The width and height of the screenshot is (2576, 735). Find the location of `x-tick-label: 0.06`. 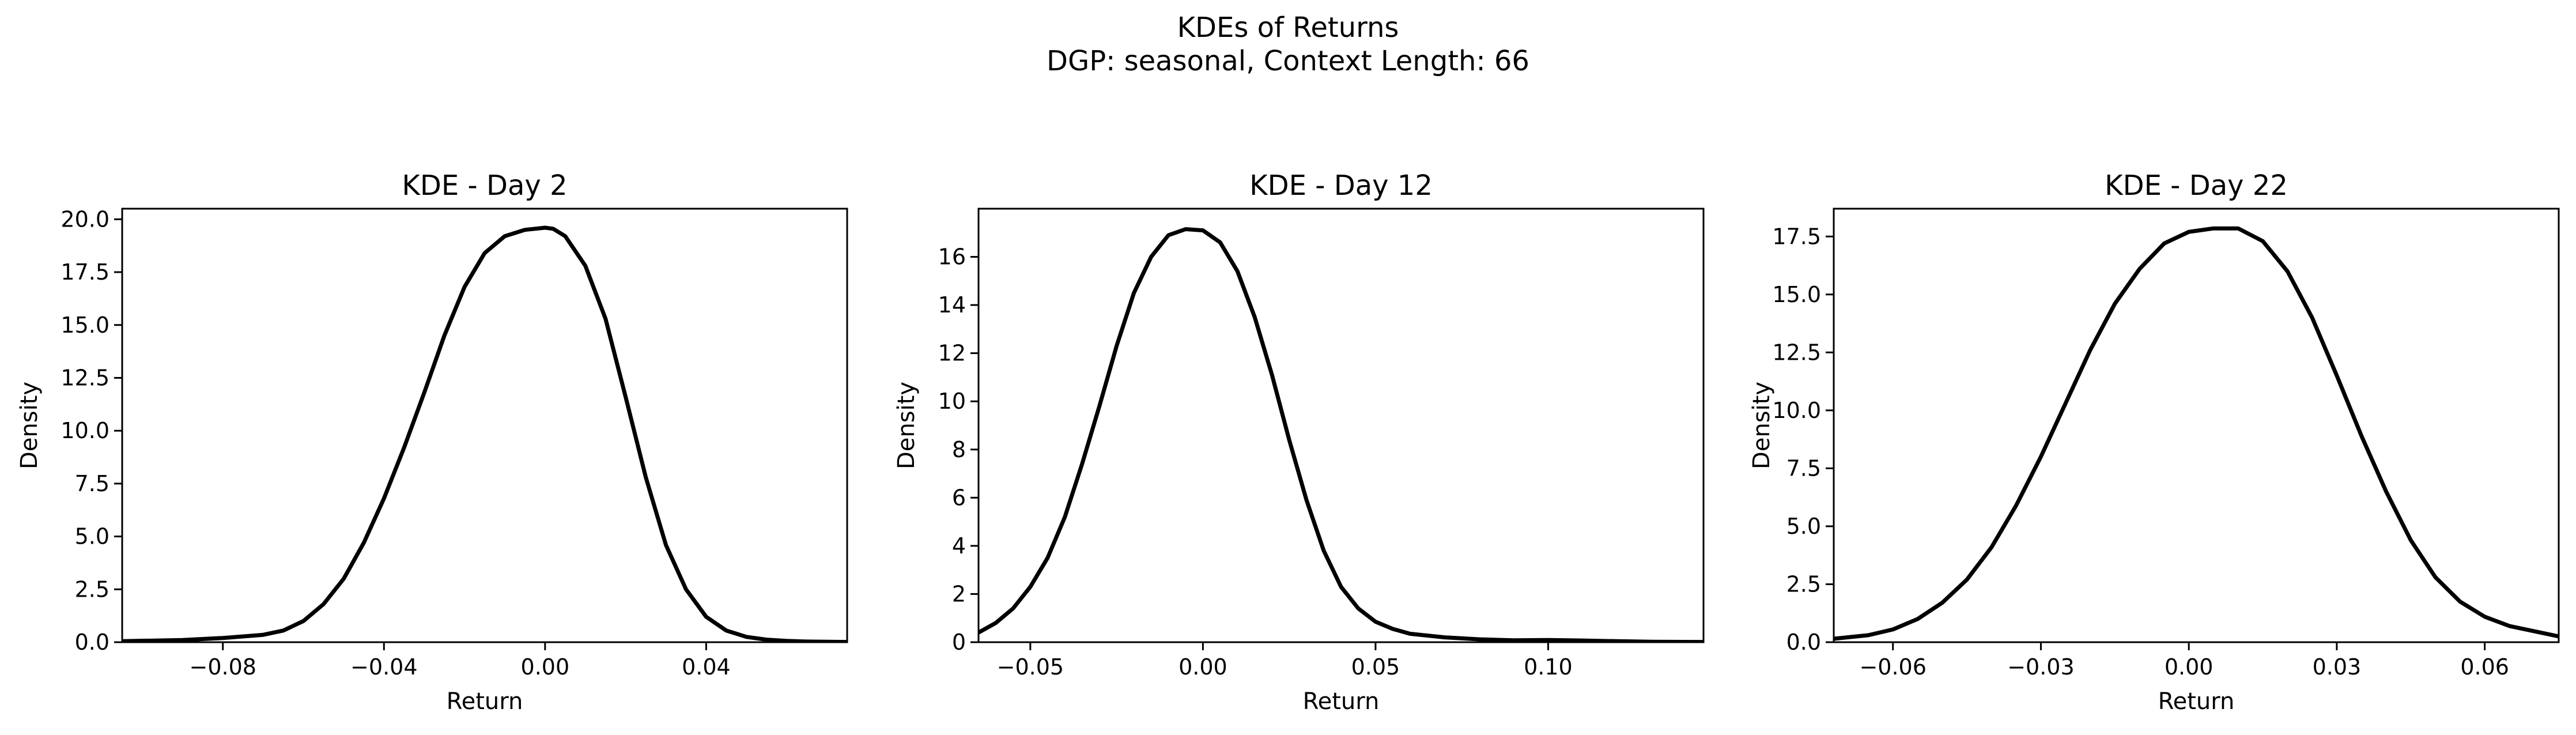

x-tick-label: 0.06 is located at coordinates (2484, 667).